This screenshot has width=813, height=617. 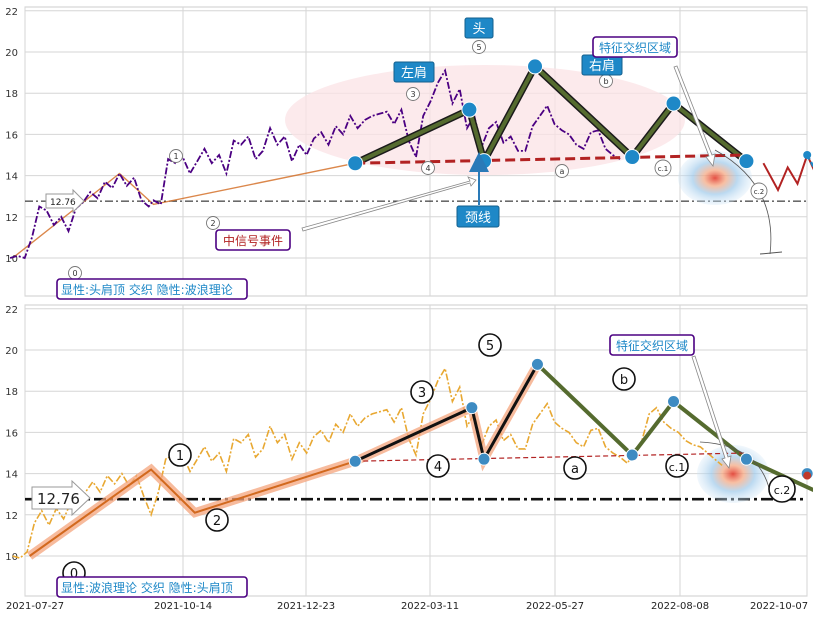 I want to click on feature-zone-top, so click(x=715, y=178).